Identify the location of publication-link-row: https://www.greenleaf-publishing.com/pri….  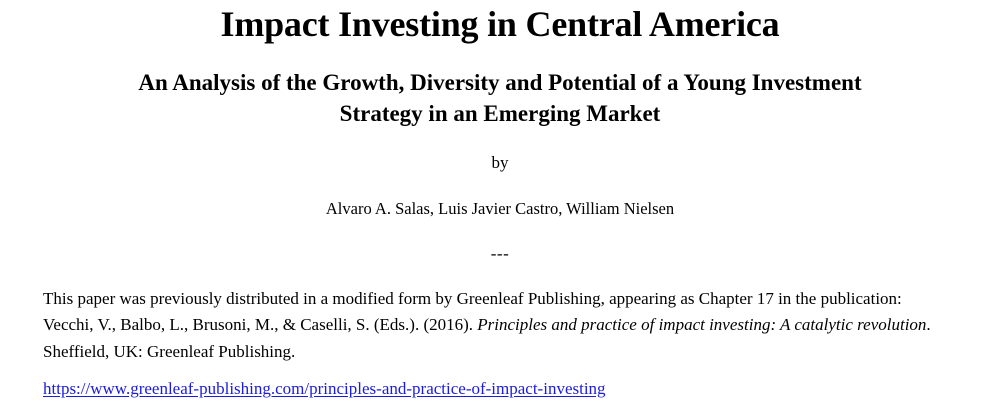
(500, 382).